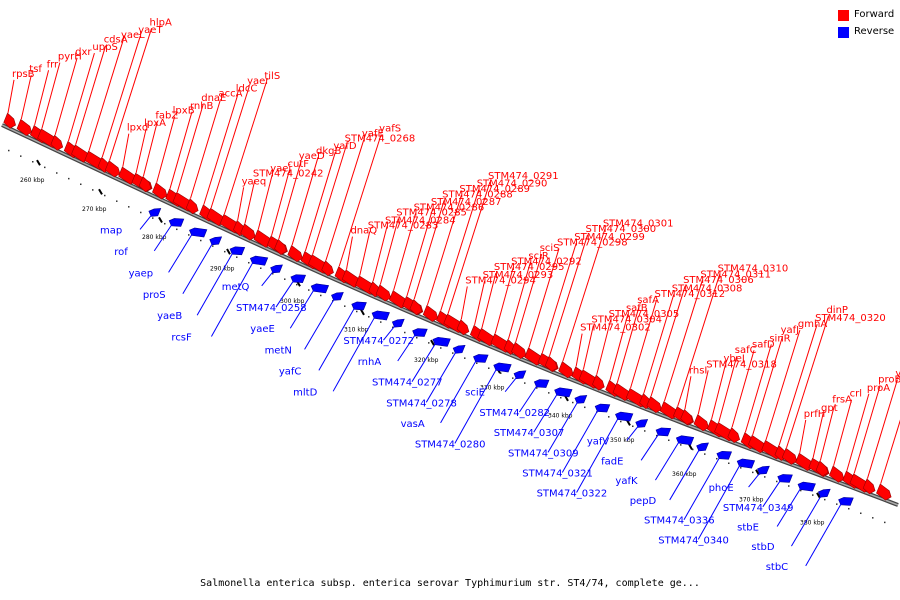 Image resolution: width=900 pixels, height=600 pixels. What do you see at coordinates (523, 176) in the screenshot?
I see `forward-gene-label-stm474-0291: STM474_0291` at bounding box center [523, 176].